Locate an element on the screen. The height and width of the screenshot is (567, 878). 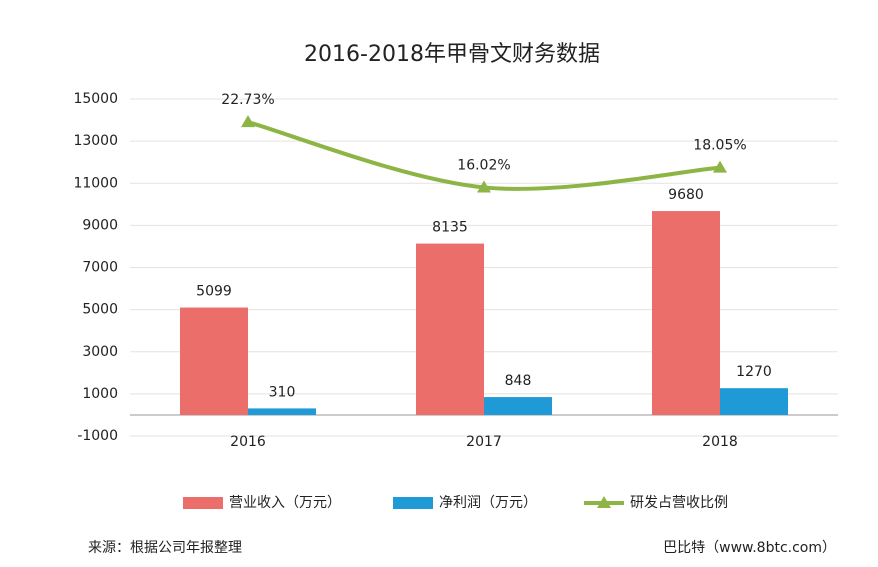
bar-value-label: 9680 is located at coordinates (686, 195).